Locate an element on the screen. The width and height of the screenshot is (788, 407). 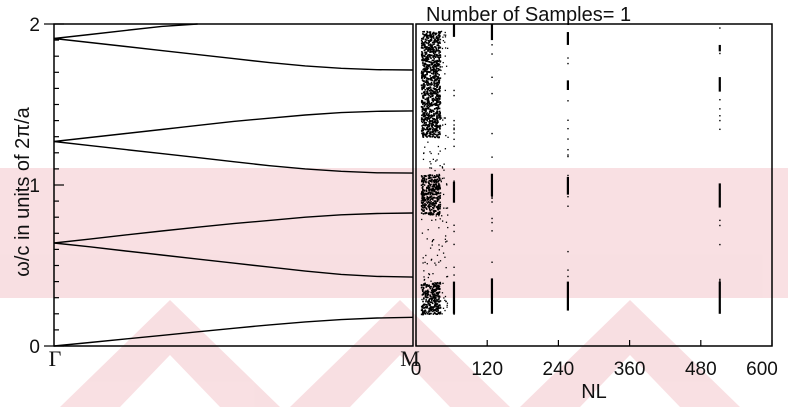
right-x-ticks is located at coordinates (594, 343).